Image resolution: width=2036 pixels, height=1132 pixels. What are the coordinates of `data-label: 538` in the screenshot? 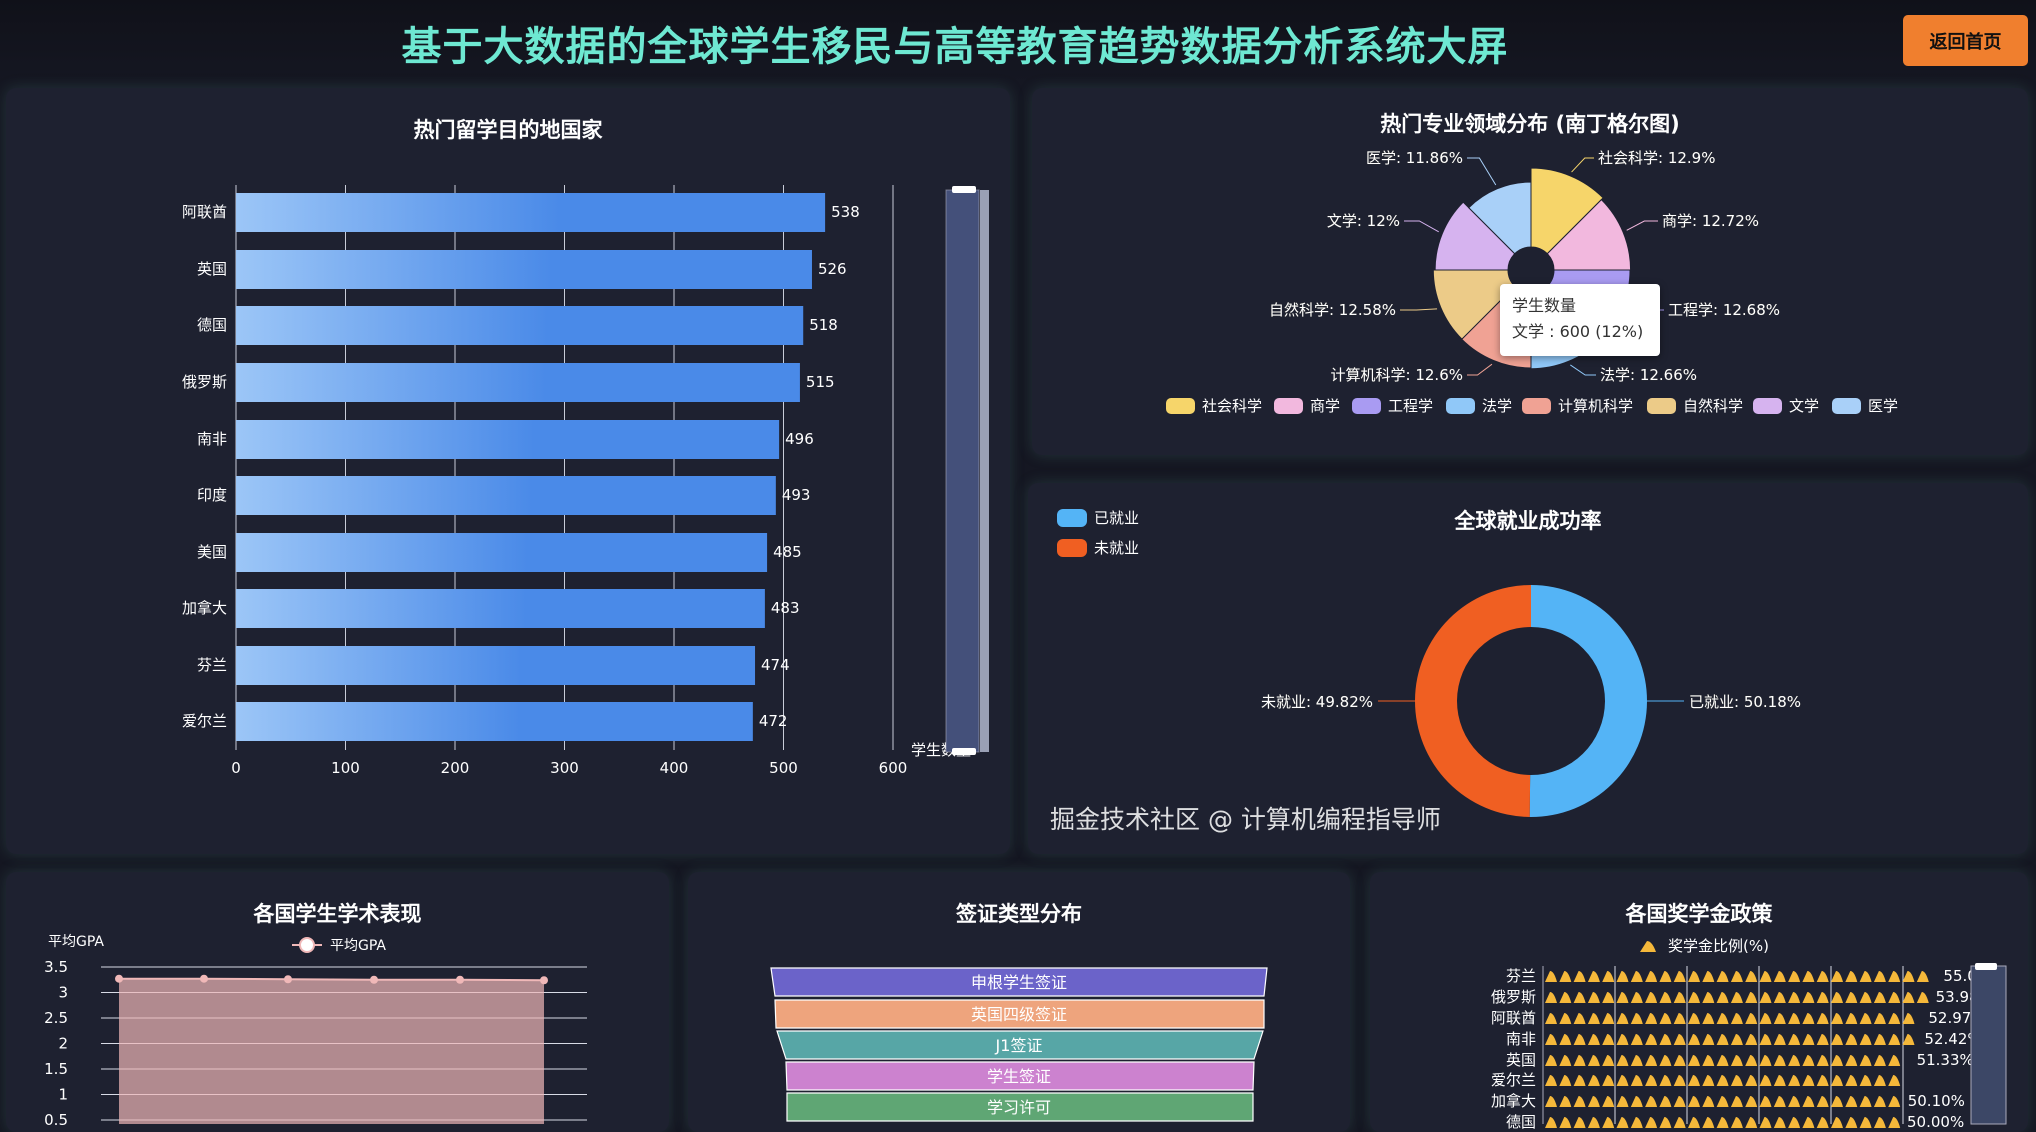 It's located at (845, 212).